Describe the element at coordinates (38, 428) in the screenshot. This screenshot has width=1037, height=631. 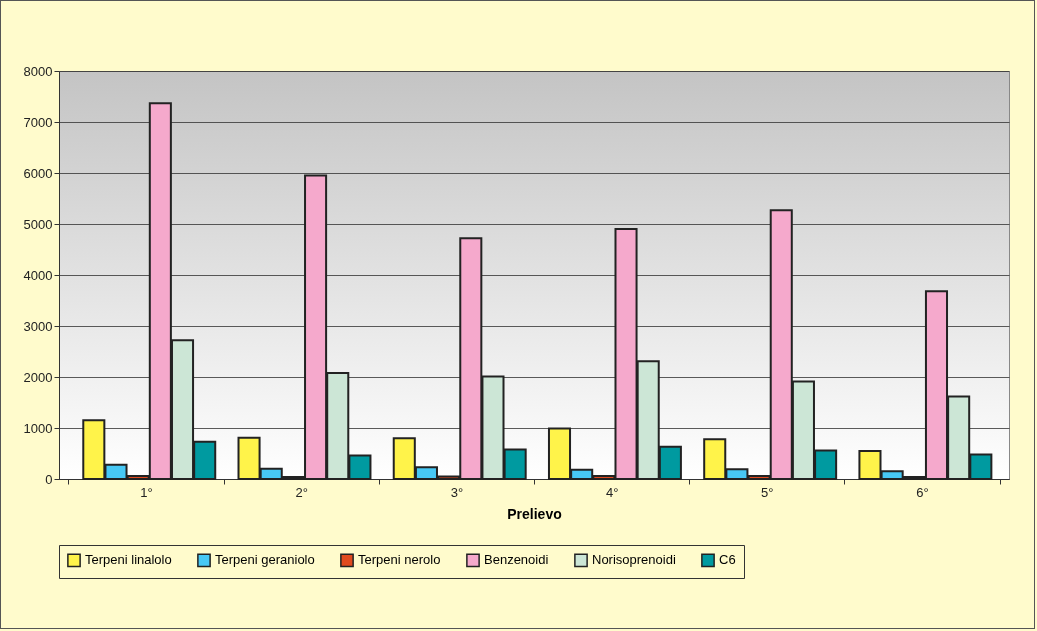
I see `y-tick-label: 1000` at that location.